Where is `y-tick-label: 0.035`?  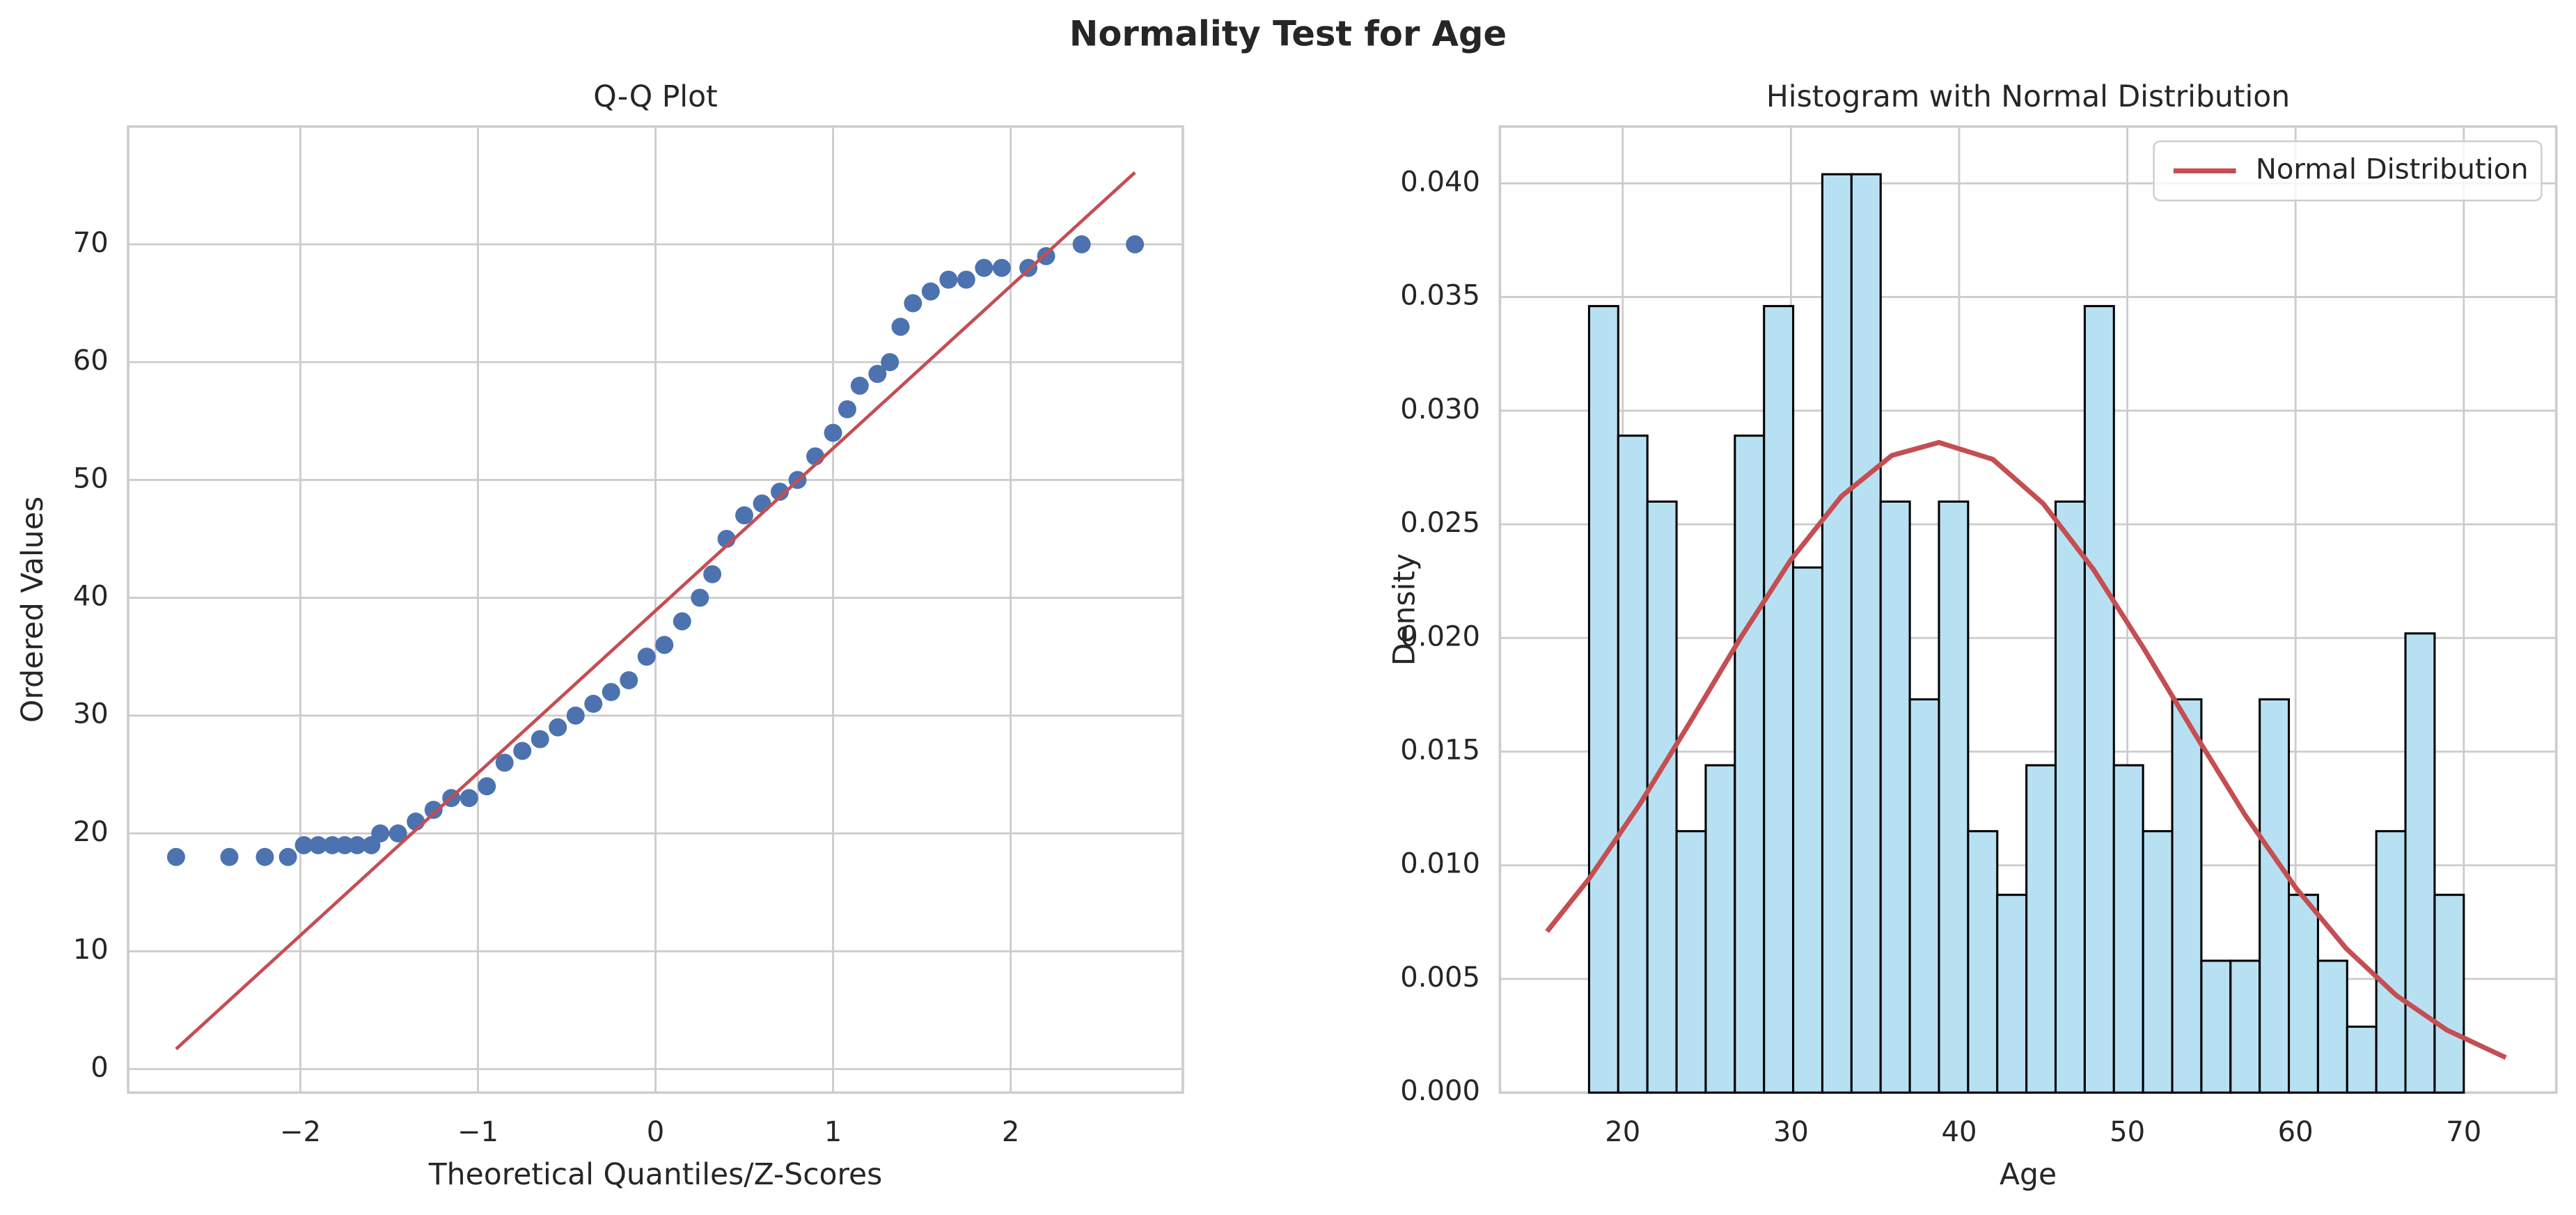 y-tick-label: 0.035 is located at coordinates (1440, 296).